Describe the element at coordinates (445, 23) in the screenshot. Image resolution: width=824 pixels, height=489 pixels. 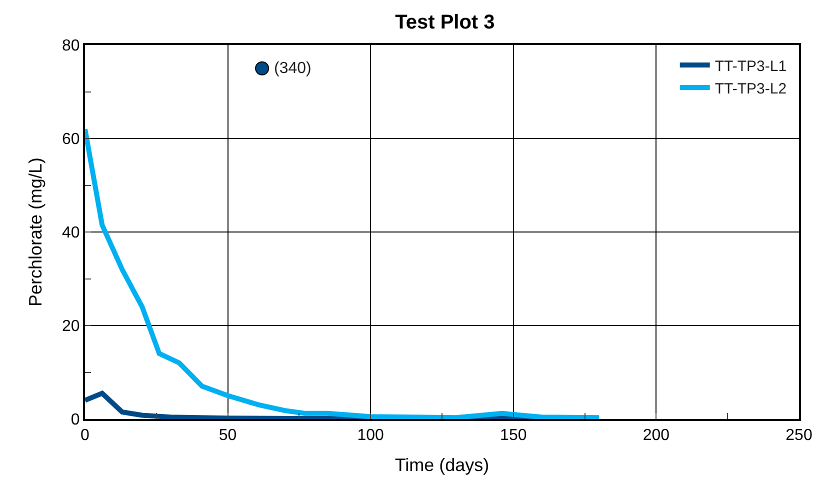
I see `chart-title: Test Plot 3` at that location.